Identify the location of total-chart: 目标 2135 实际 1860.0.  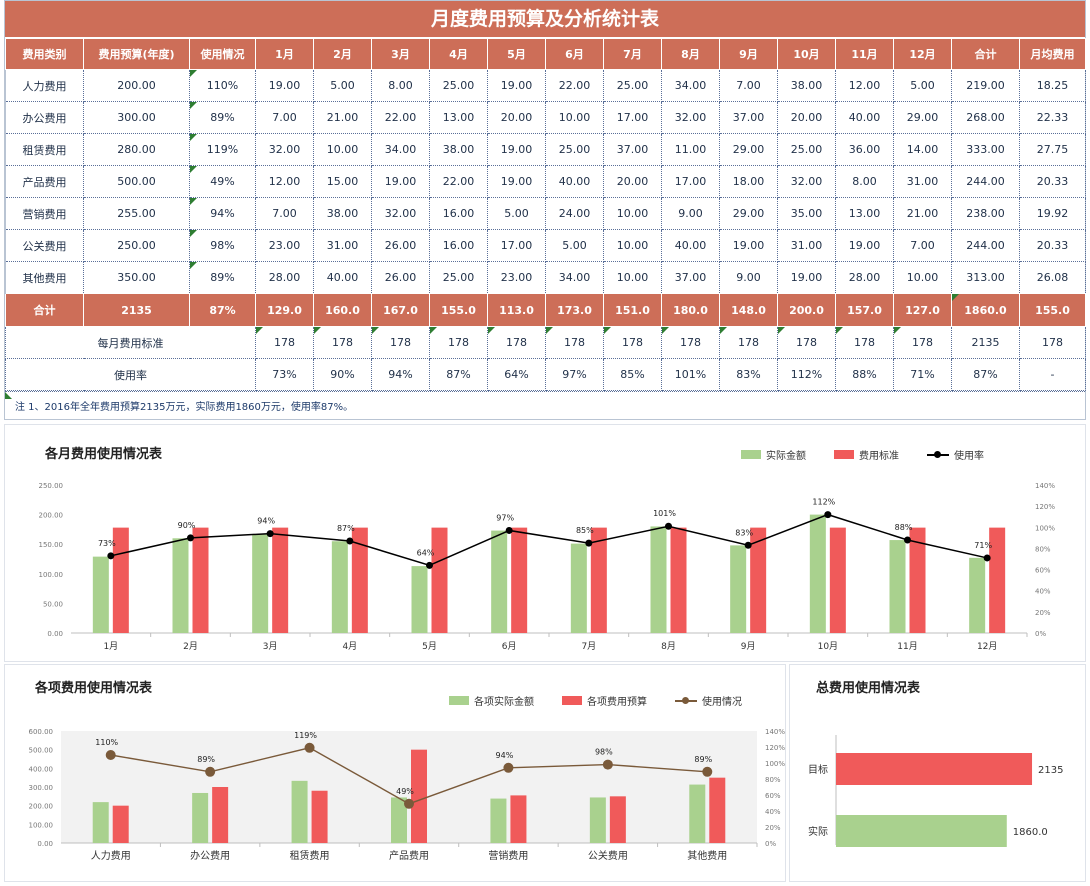
(935, 791).